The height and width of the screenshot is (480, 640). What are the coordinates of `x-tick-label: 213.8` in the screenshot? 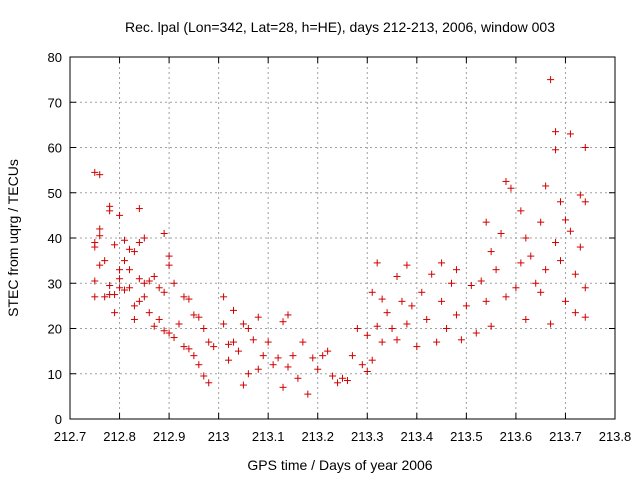 It's located at (615, 436).